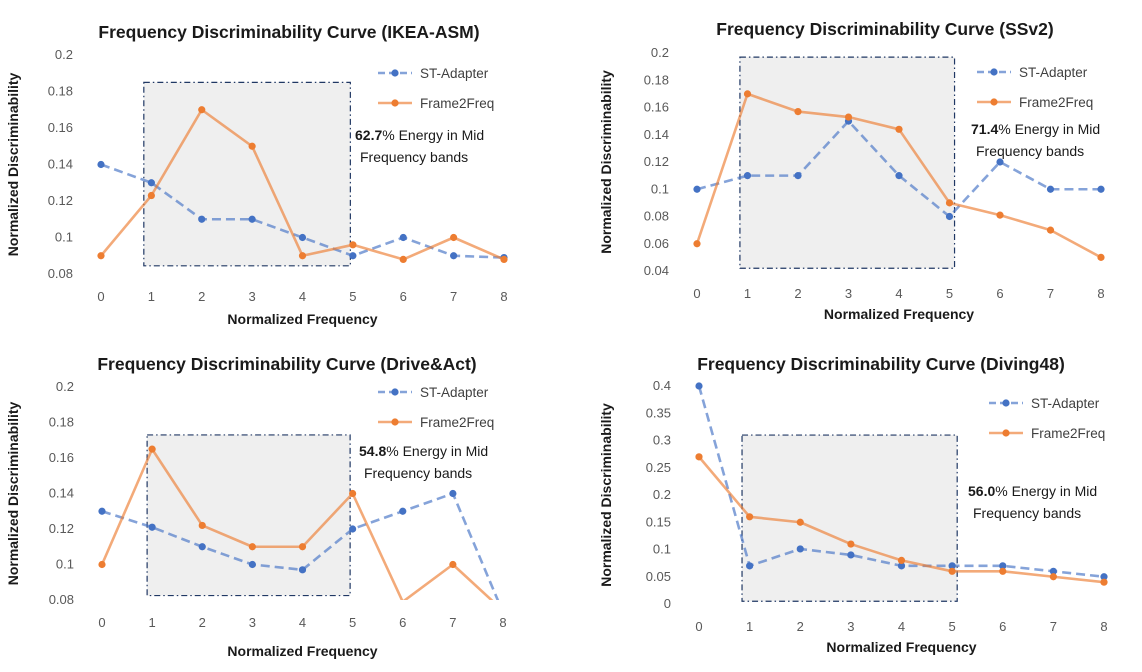 The image size is (1142, 672). What do you see at coordinates (1046, 491) in the screenshot?
I see `energy-annotation-text: % Energy in Mid` at bounding box center [1046, 491].